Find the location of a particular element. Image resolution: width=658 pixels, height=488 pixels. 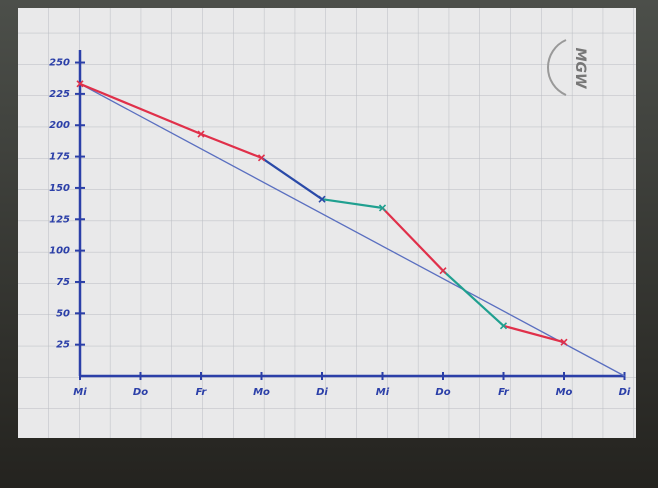

y-tick-label: 175 is located at coordinates (59, 157).